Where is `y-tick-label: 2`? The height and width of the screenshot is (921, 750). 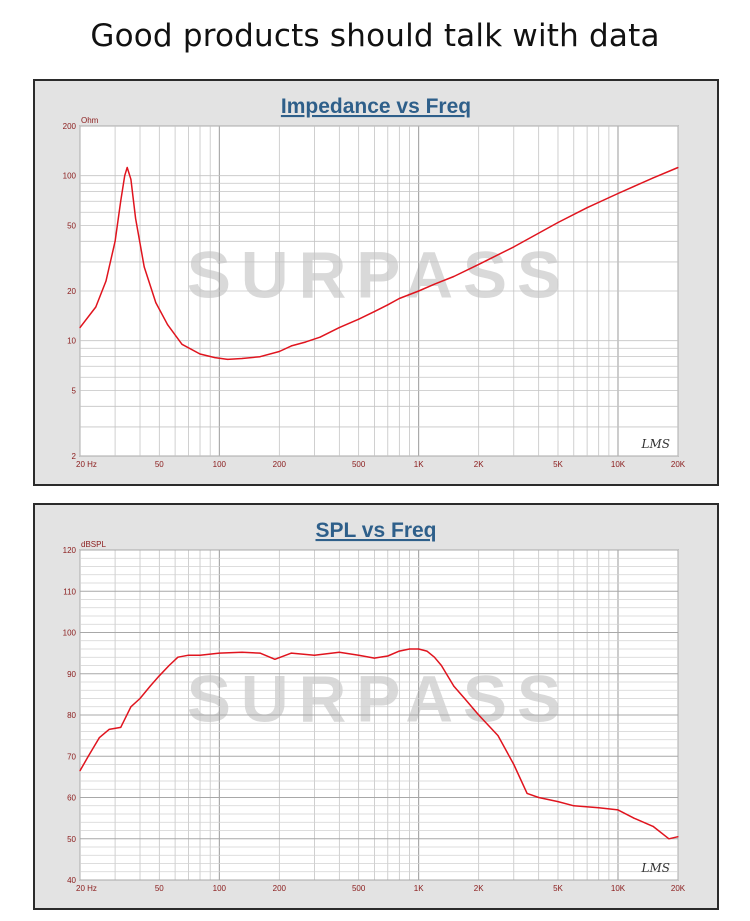
y-tick-label: 2 is located at coordinates (74, 456).